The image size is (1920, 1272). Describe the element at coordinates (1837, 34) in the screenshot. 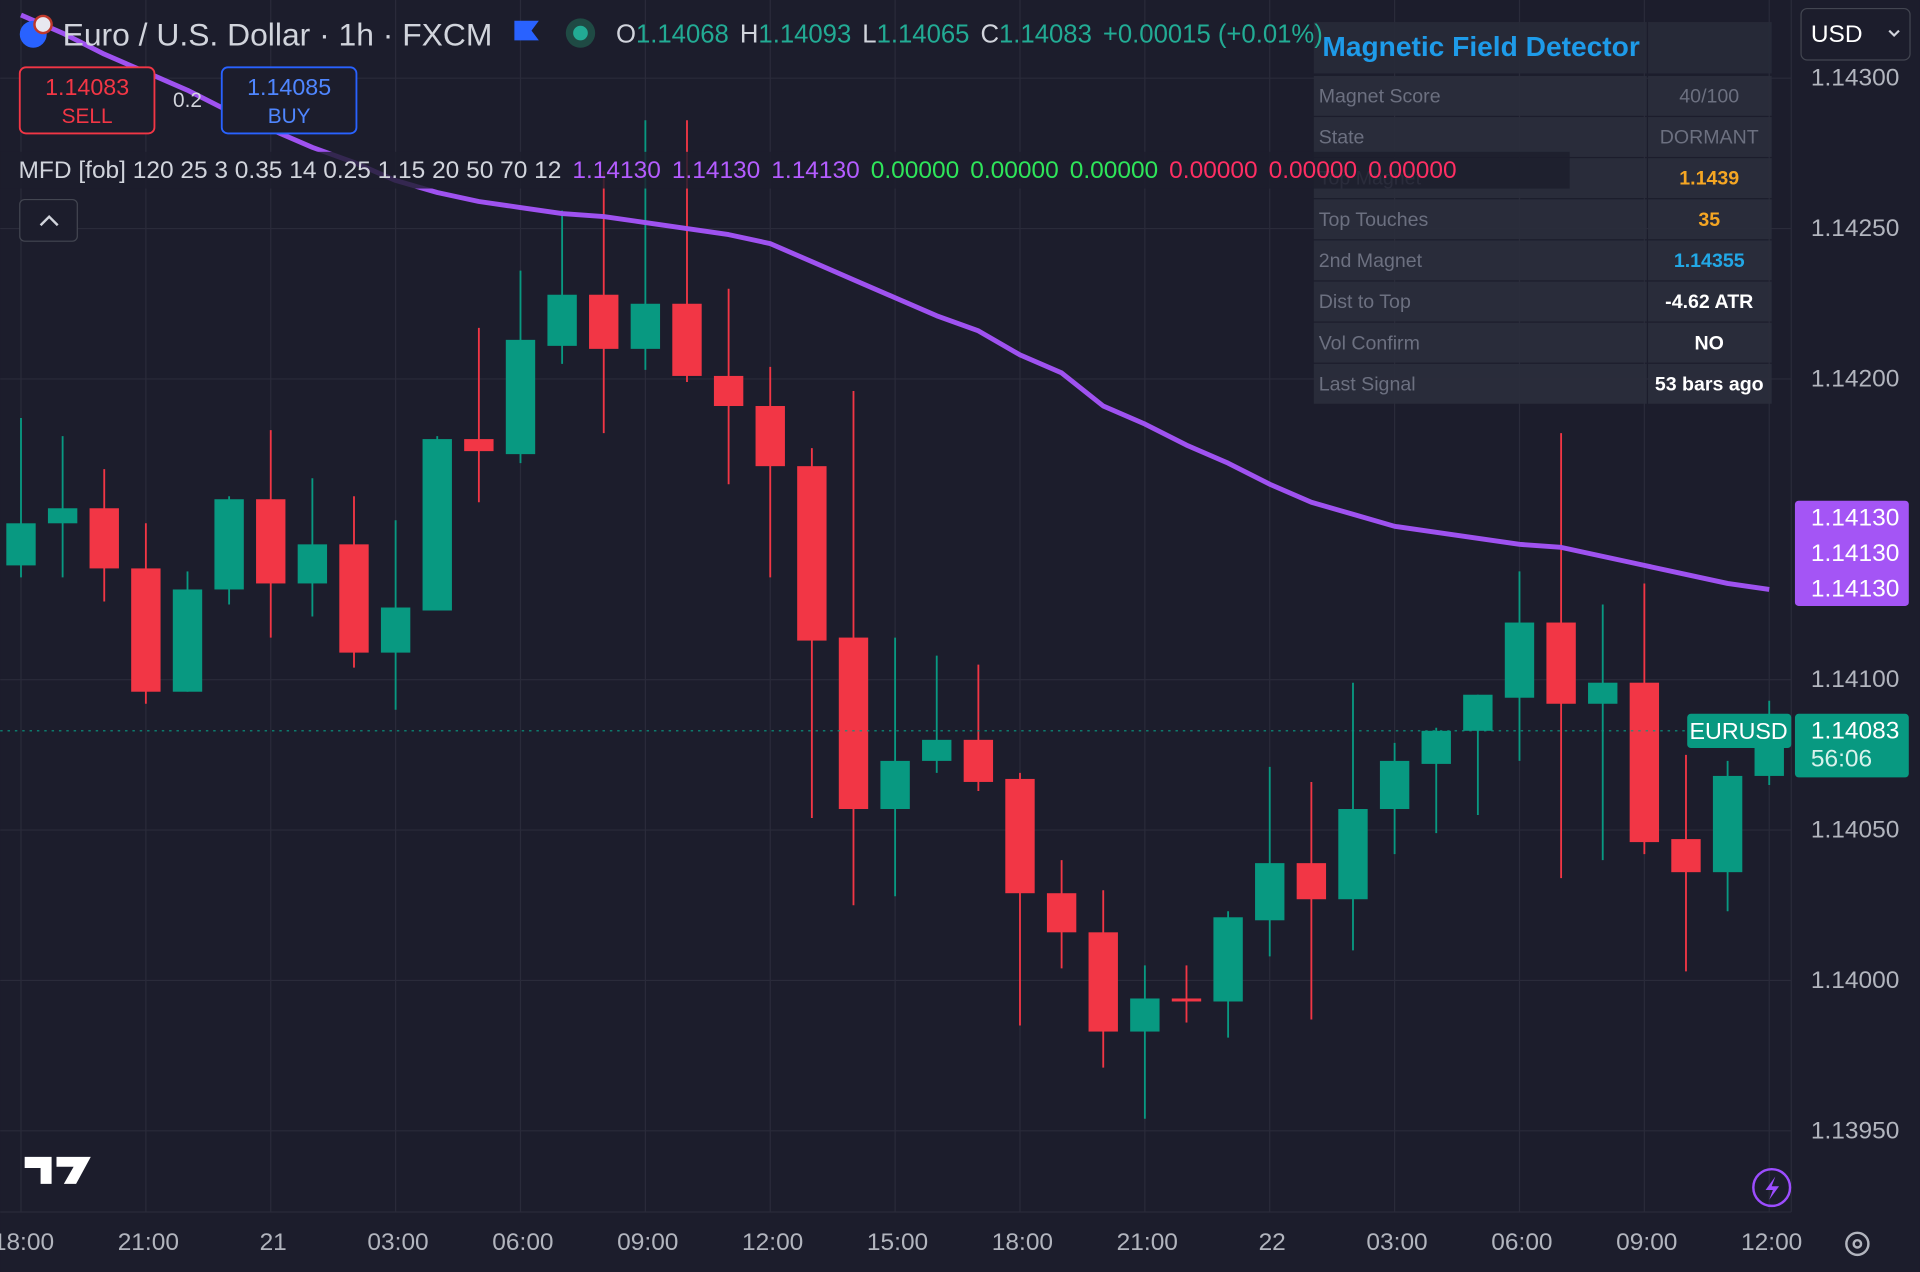

I see `currency: USD` at that location.